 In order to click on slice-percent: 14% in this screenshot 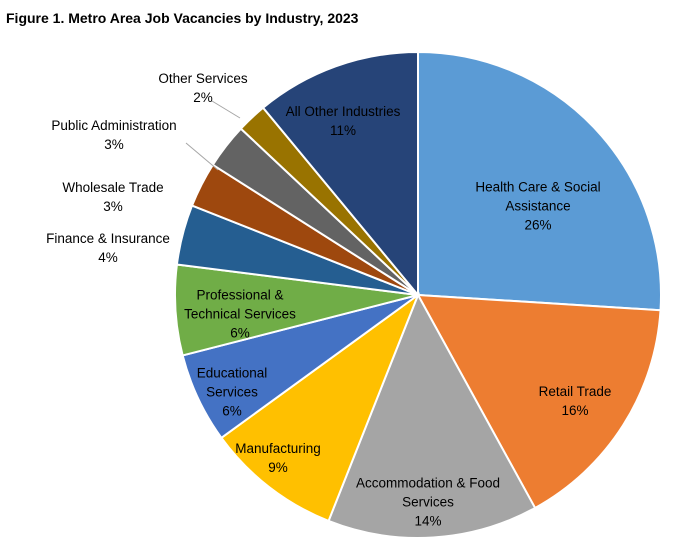, I will do `click(428, 521)`.